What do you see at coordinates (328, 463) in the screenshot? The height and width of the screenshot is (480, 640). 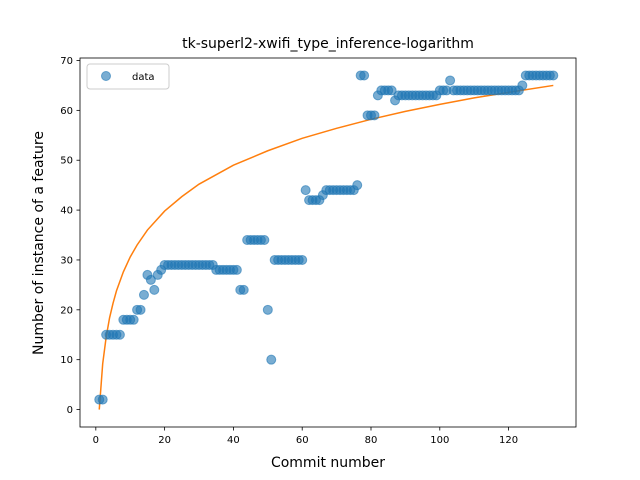 I see `x-axis-label: Commit number` at bounding box center [328, 463].